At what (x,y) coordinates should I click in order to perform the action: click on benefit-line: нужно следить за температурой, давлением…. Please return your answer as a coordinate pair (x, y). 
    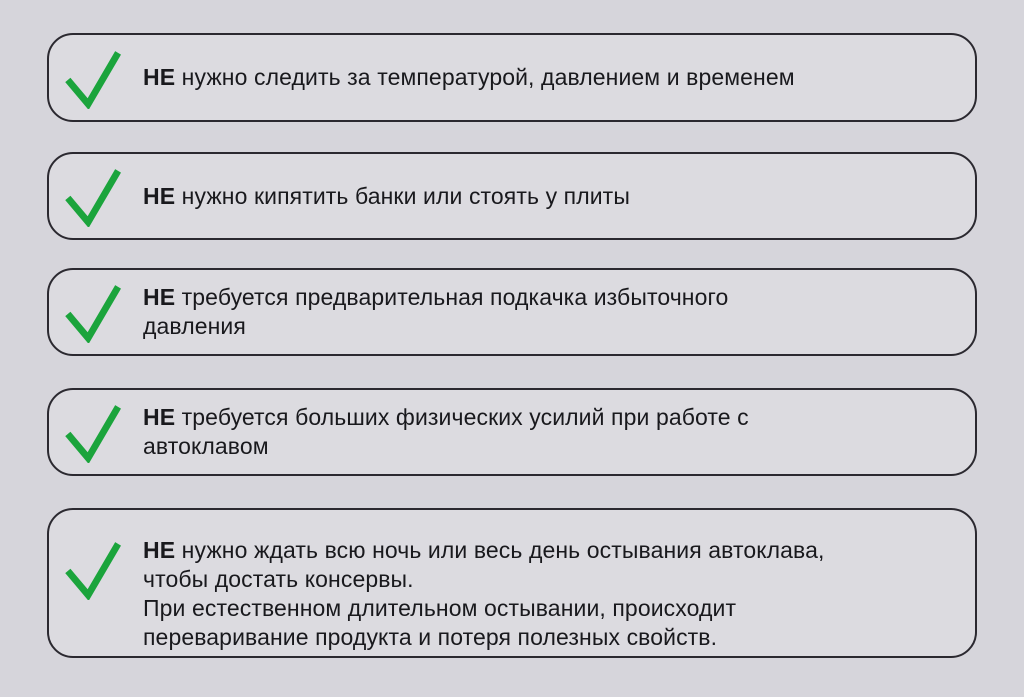
    Looking at the image, I should click on (488, 77).